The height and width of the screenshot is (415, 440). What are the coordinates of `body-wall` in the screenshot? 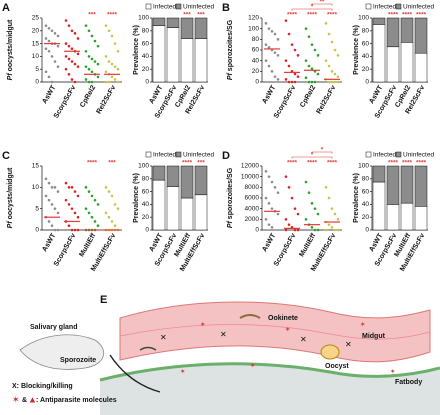 It's located at (269, 372).